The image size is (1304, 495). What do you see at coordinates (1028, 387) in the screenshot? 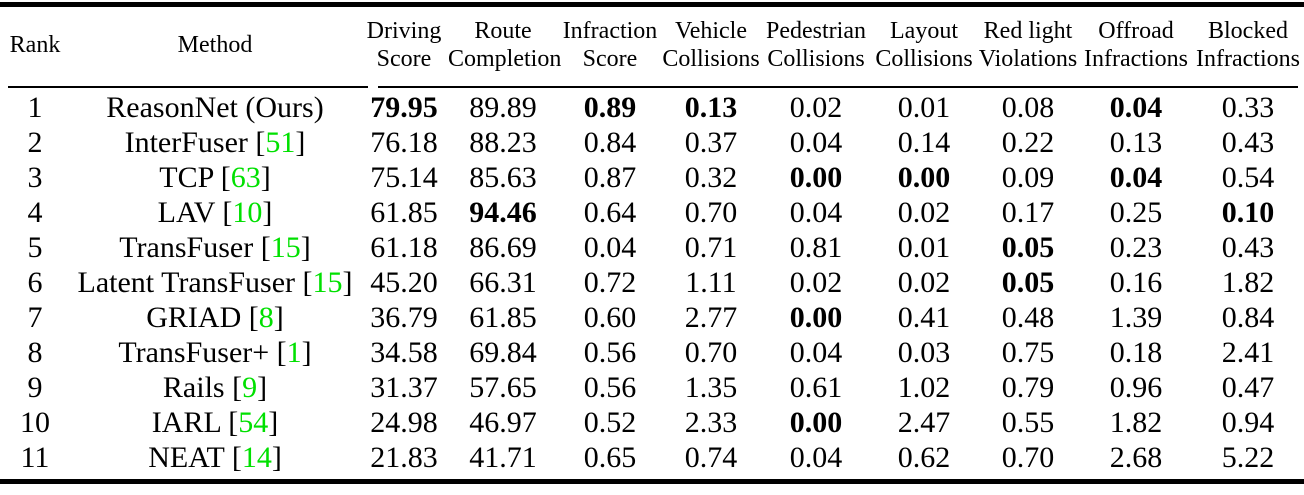
I see `value-cell: 0.79` at bounding box center [1028, 387].